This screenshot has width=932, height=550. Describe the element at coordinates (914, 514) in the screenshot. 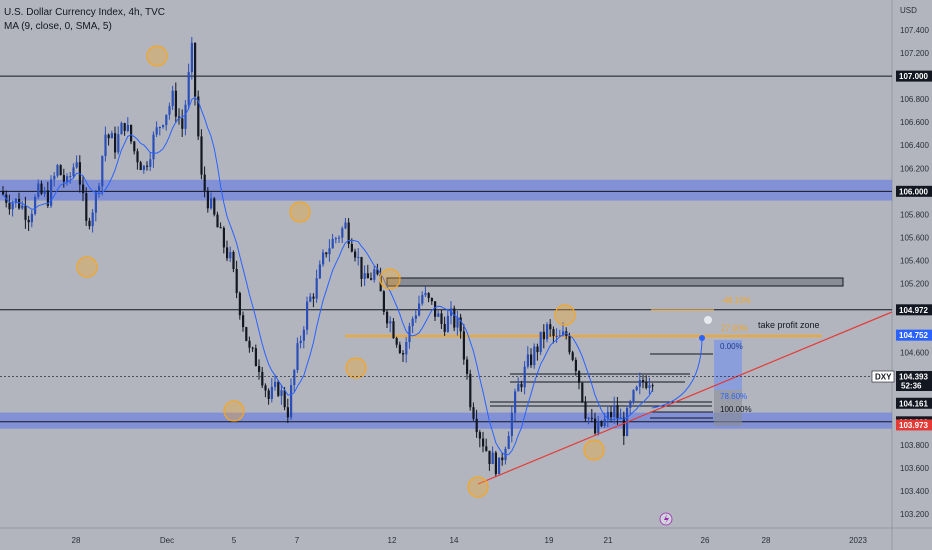

I see `price-tick-label: 103.200` at that location.